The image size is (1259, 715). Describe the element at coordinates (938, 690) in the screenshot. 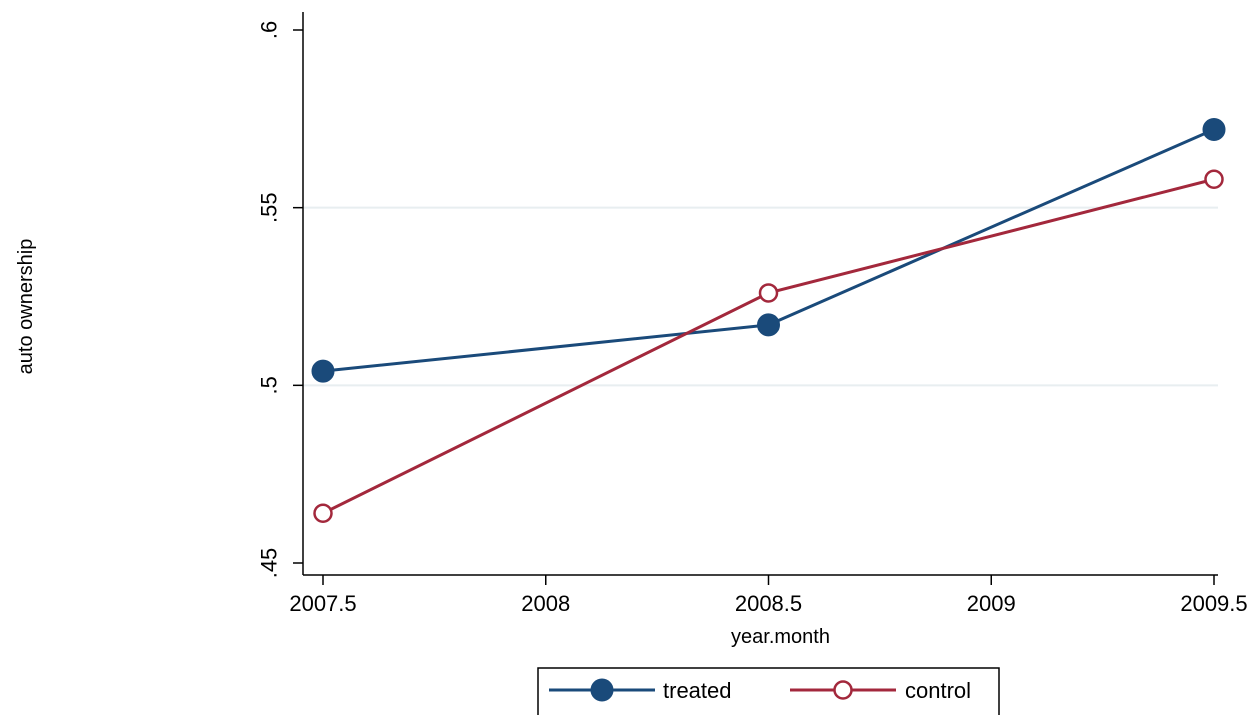

I see `legend-label-control: control` at that location.